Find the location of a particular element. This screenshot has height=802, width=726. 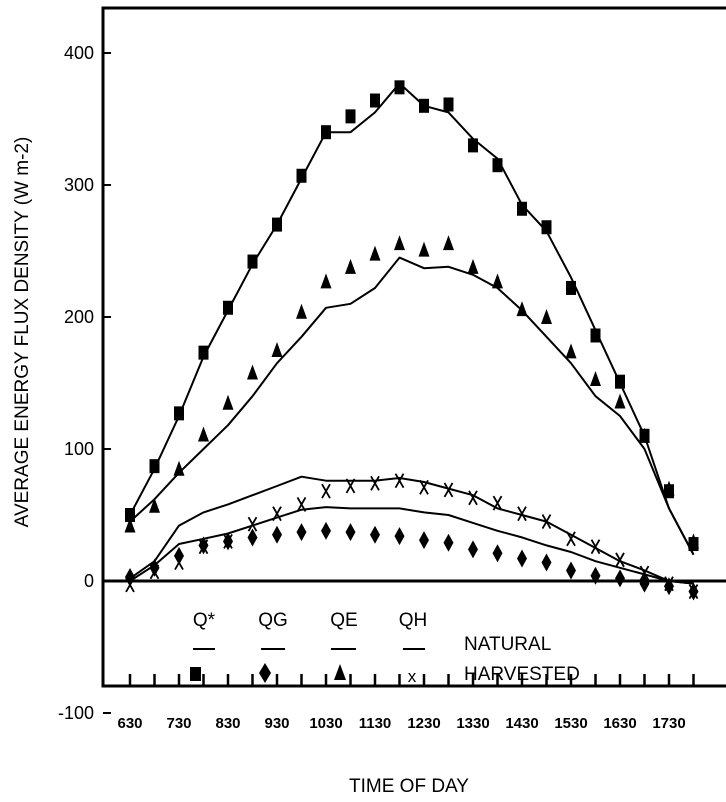

x-tick-label: 830 is located at coordinates (227, 723).